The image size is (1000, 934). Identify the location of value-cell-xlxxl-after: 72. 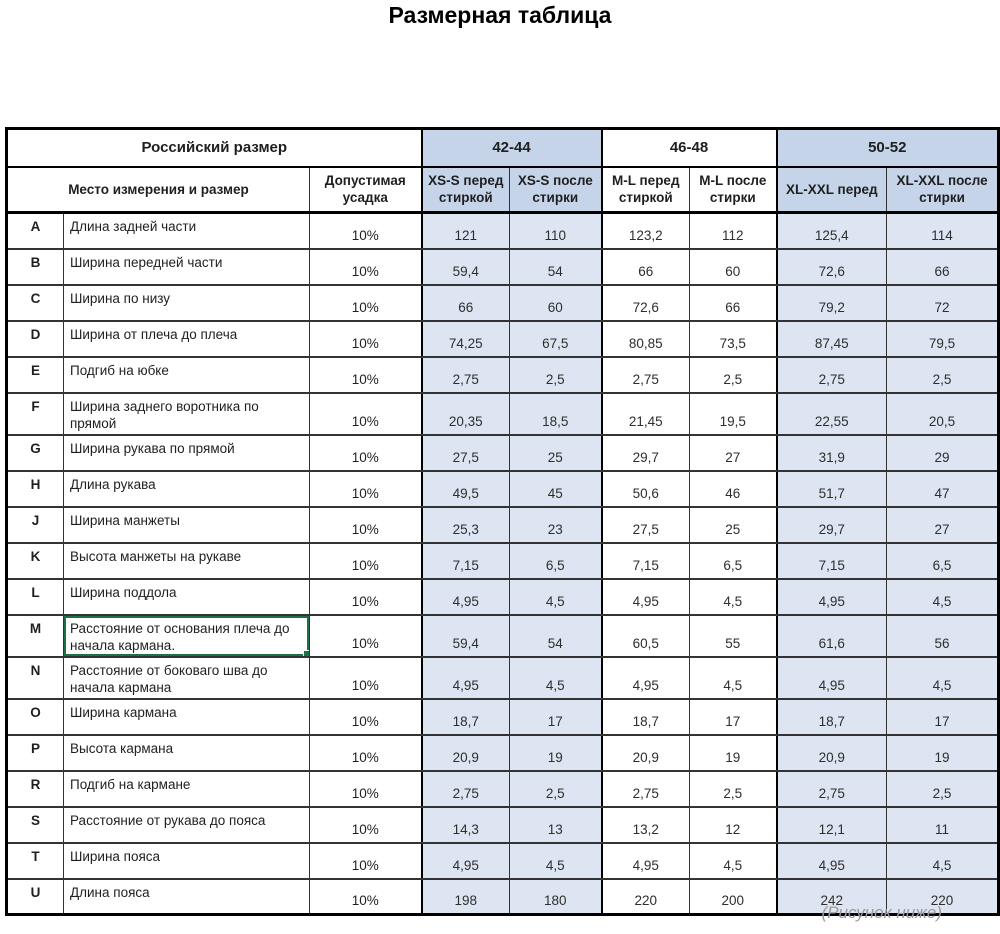
(943, 303).